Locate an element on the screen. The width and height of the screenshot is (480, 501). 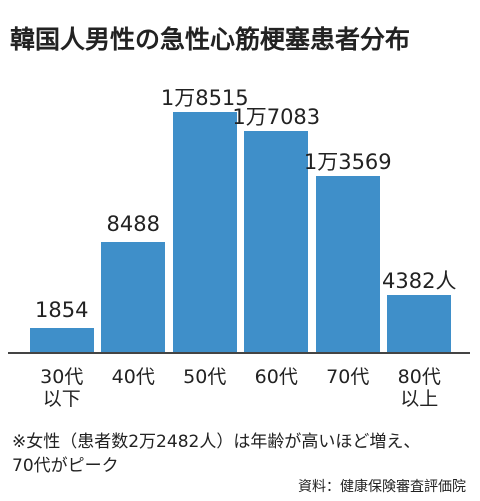
x-tick-label: 50代 is located at coordinates (205, 377).